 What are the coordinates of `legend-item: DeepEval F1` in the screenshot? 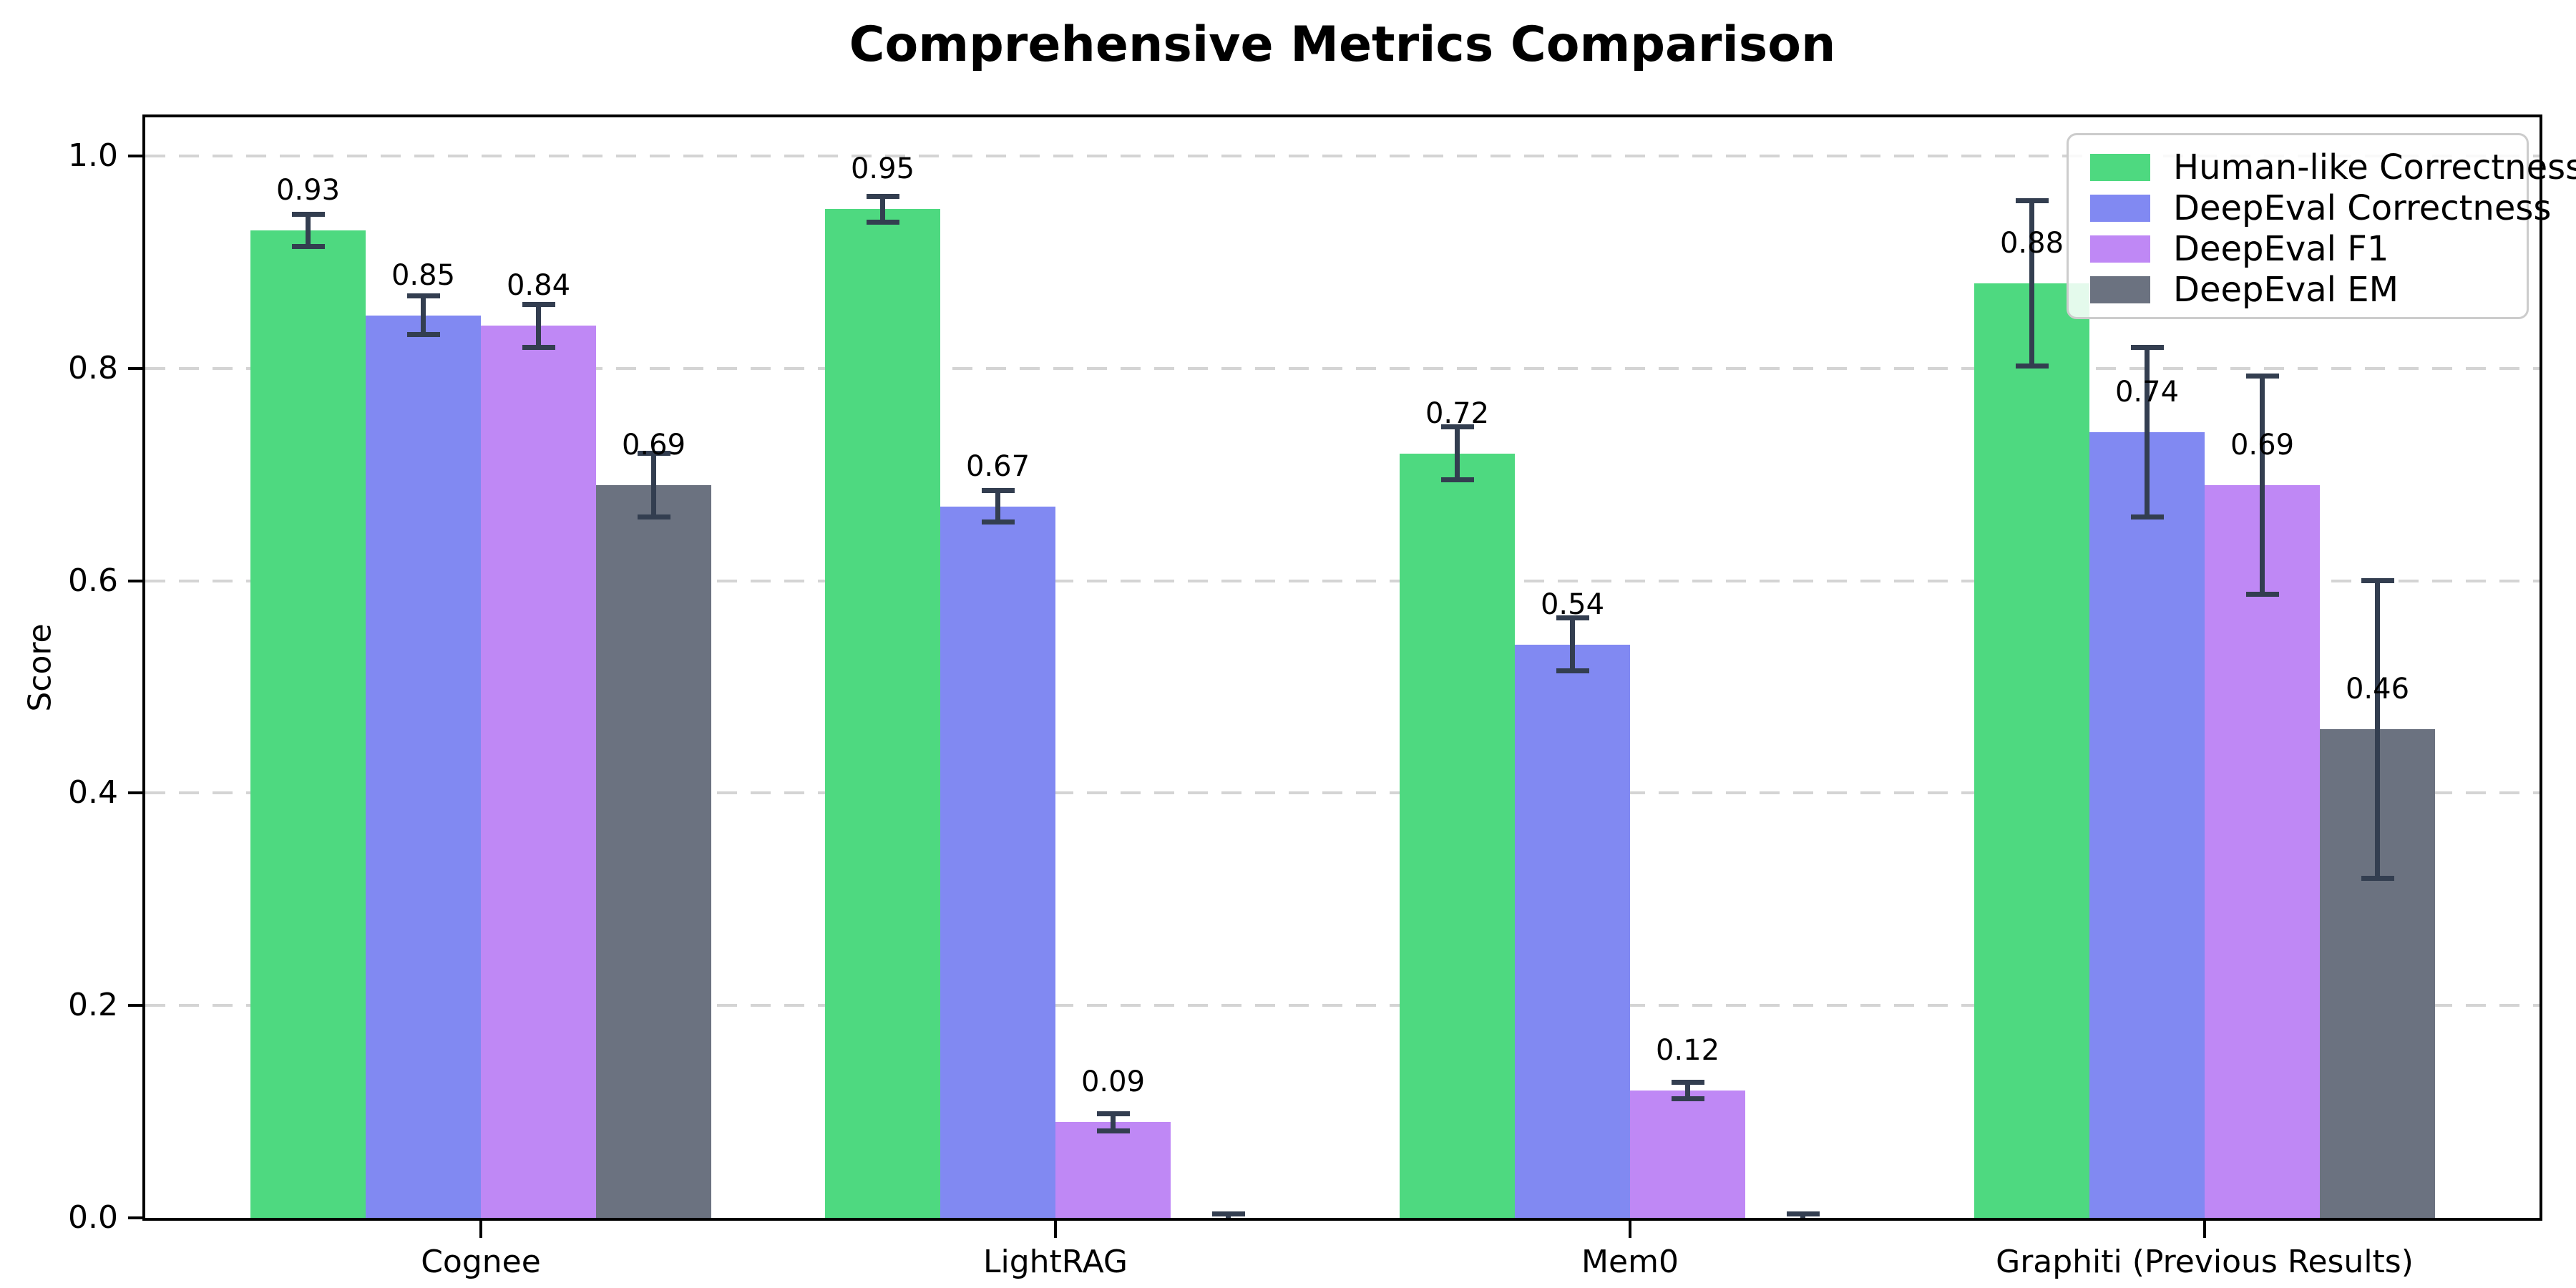 It's located at (2308, 248).